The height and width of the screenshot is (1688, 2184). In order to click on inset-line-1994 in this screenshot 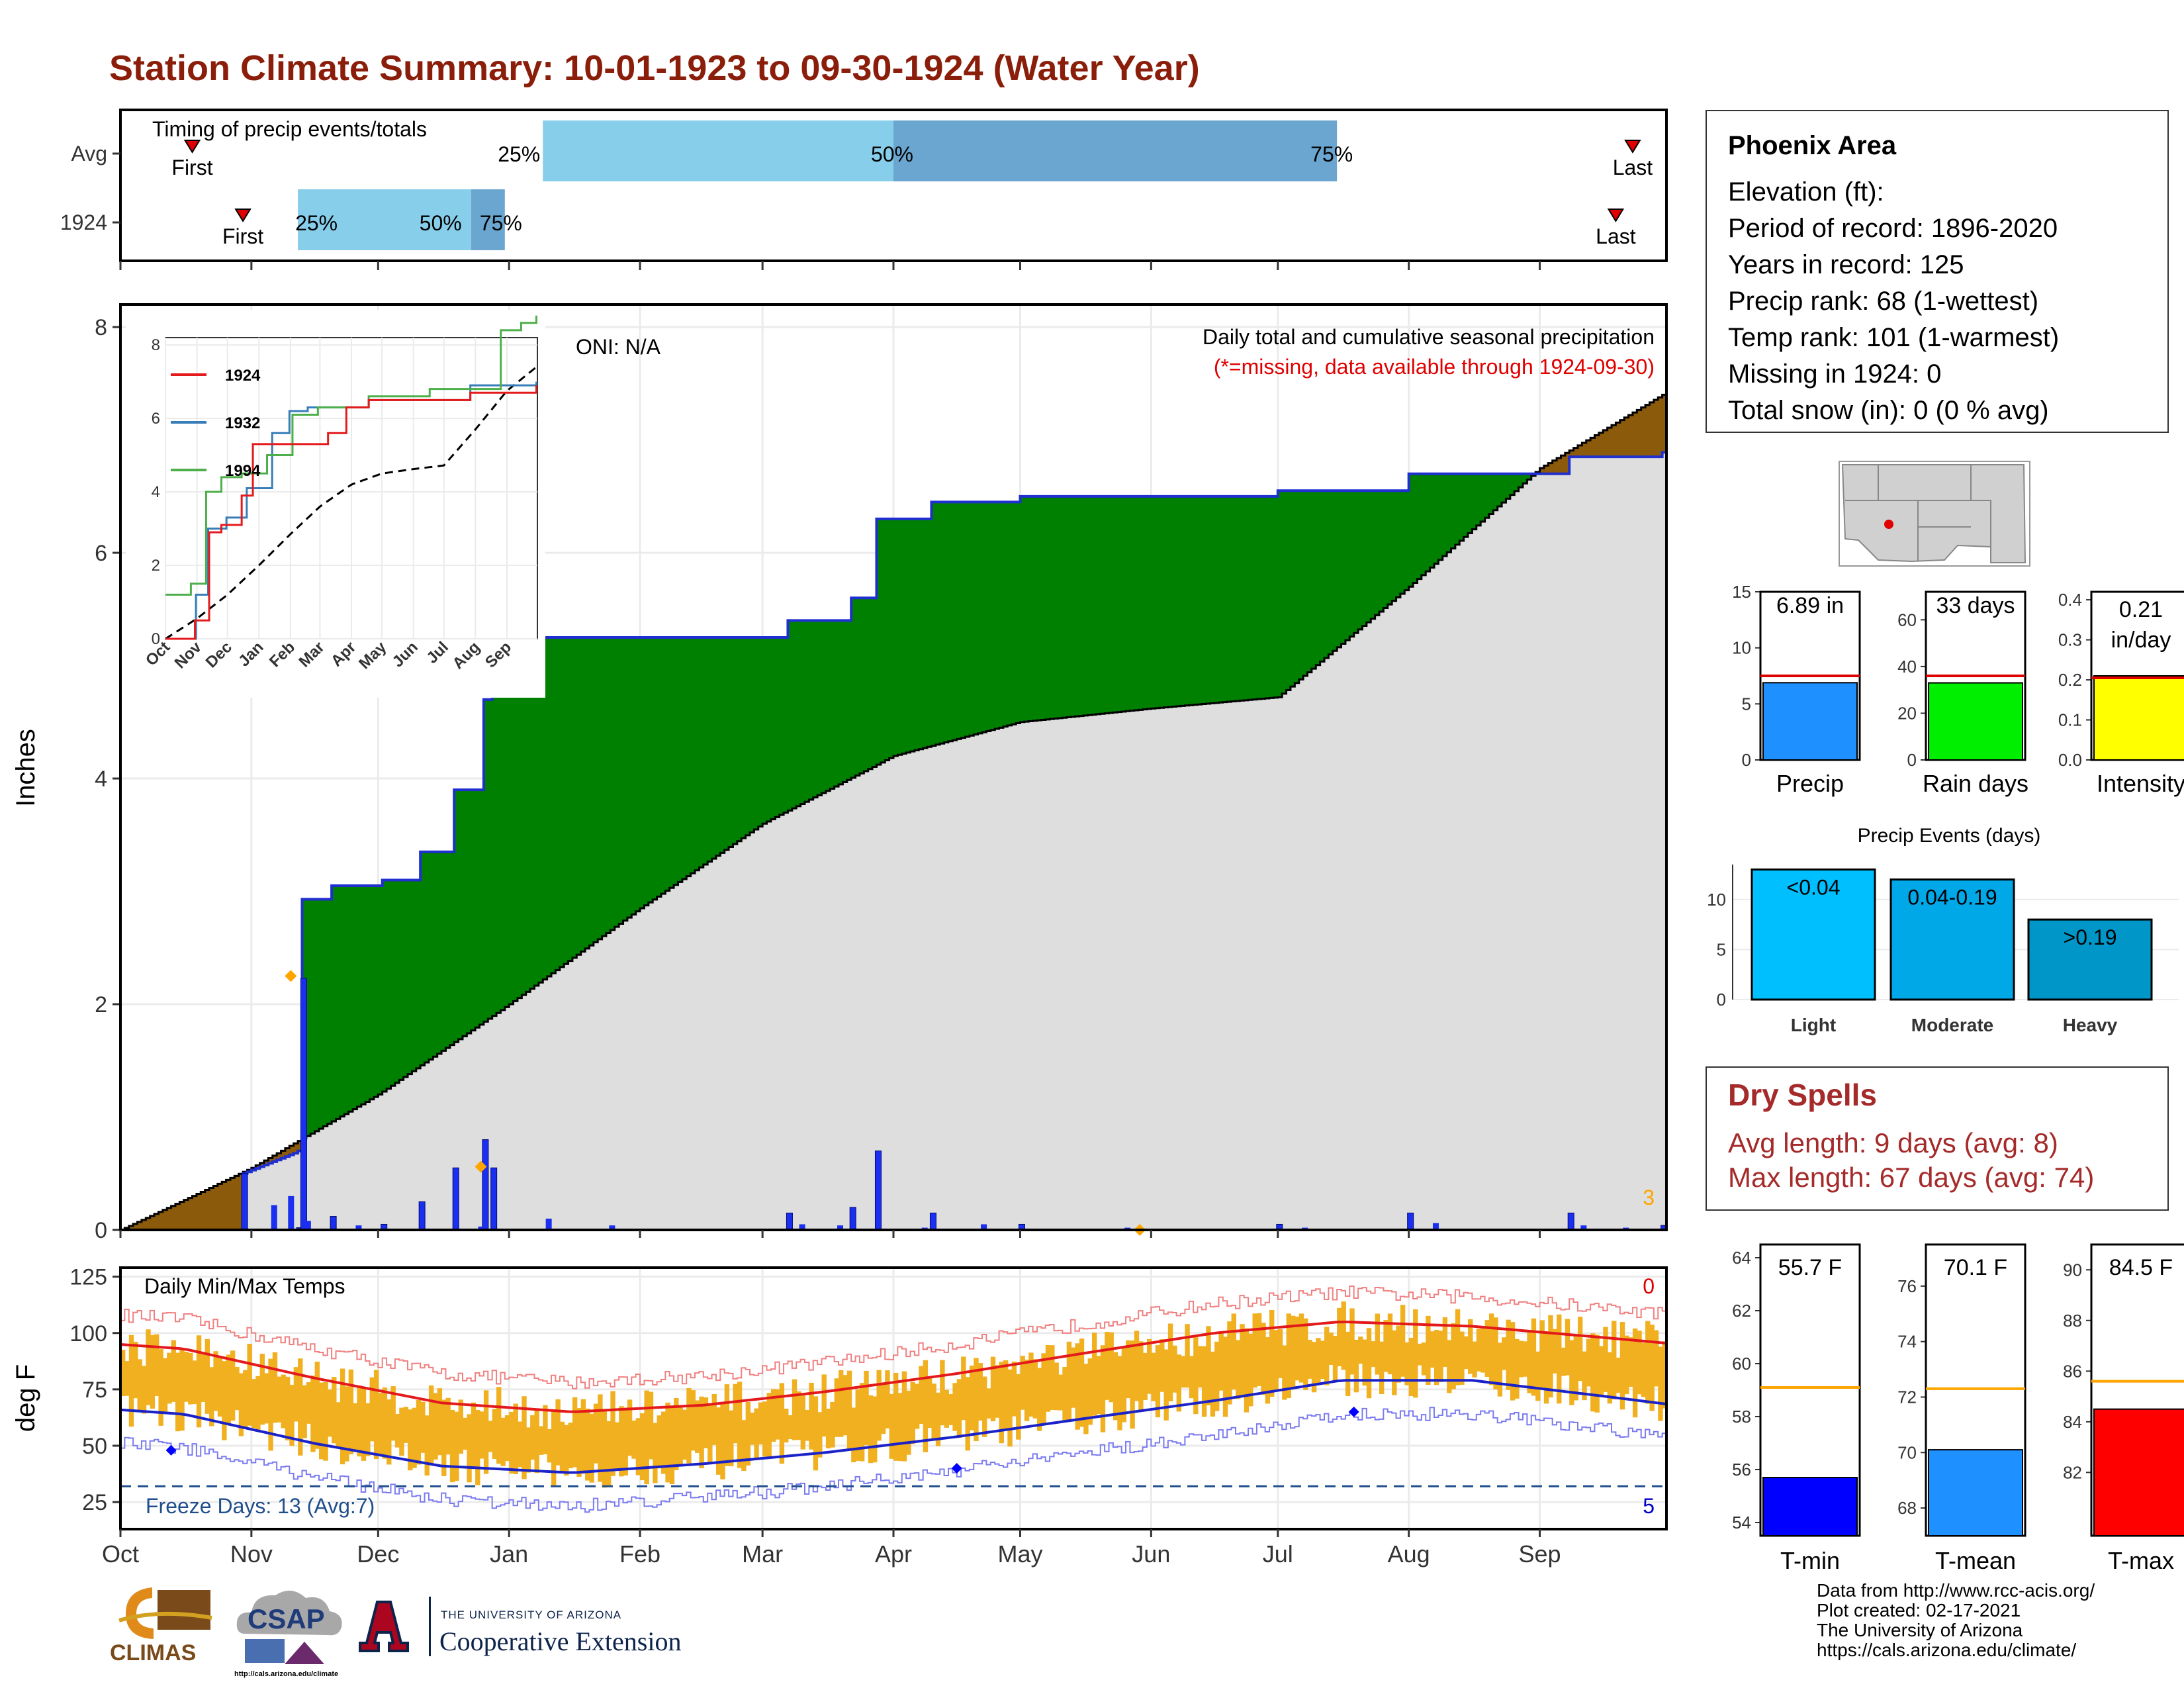, I will do `click(351, 455)`.